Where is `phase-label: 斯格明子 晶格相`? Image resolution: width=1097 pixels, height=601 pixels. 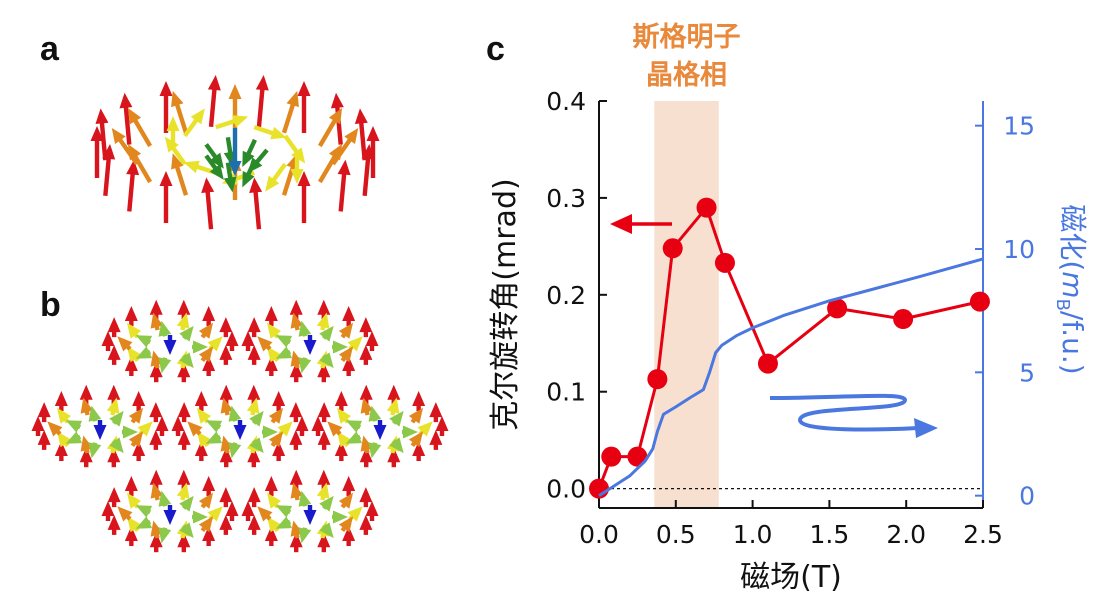 phase-label: 斯格明子 晶格相 is located at coordinates (687, 56).